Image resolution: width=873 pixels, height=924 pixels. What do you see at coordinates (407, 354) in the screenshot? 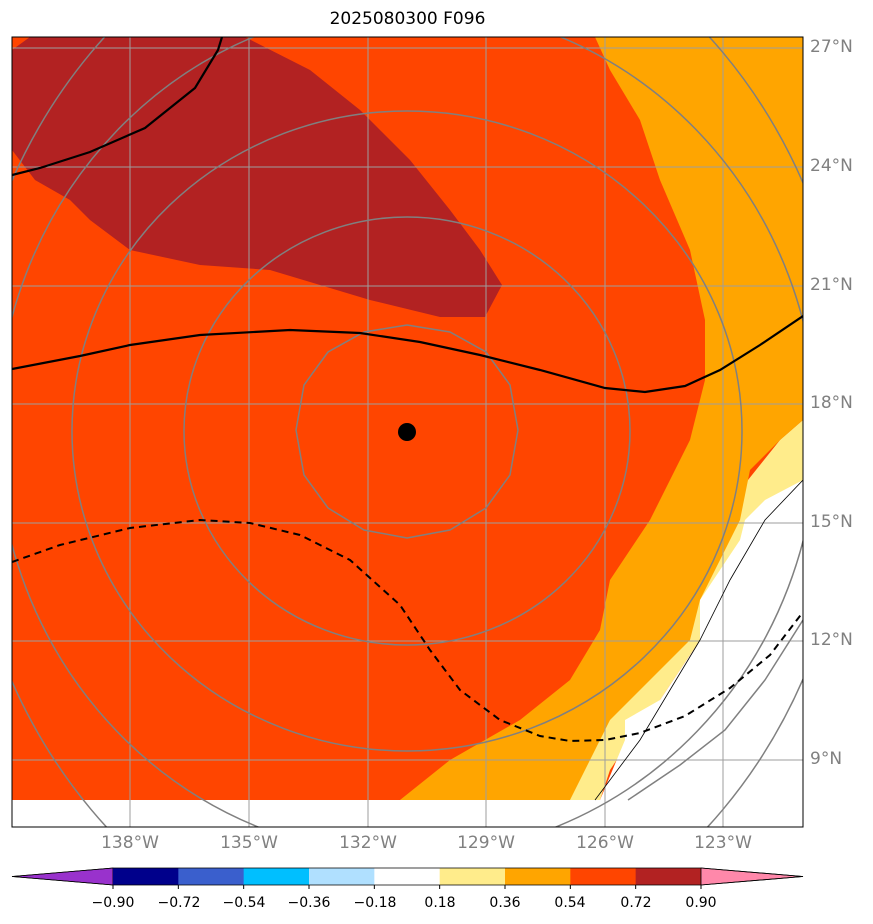
I see `solid-contour-center` at bounding box center [407, 354].